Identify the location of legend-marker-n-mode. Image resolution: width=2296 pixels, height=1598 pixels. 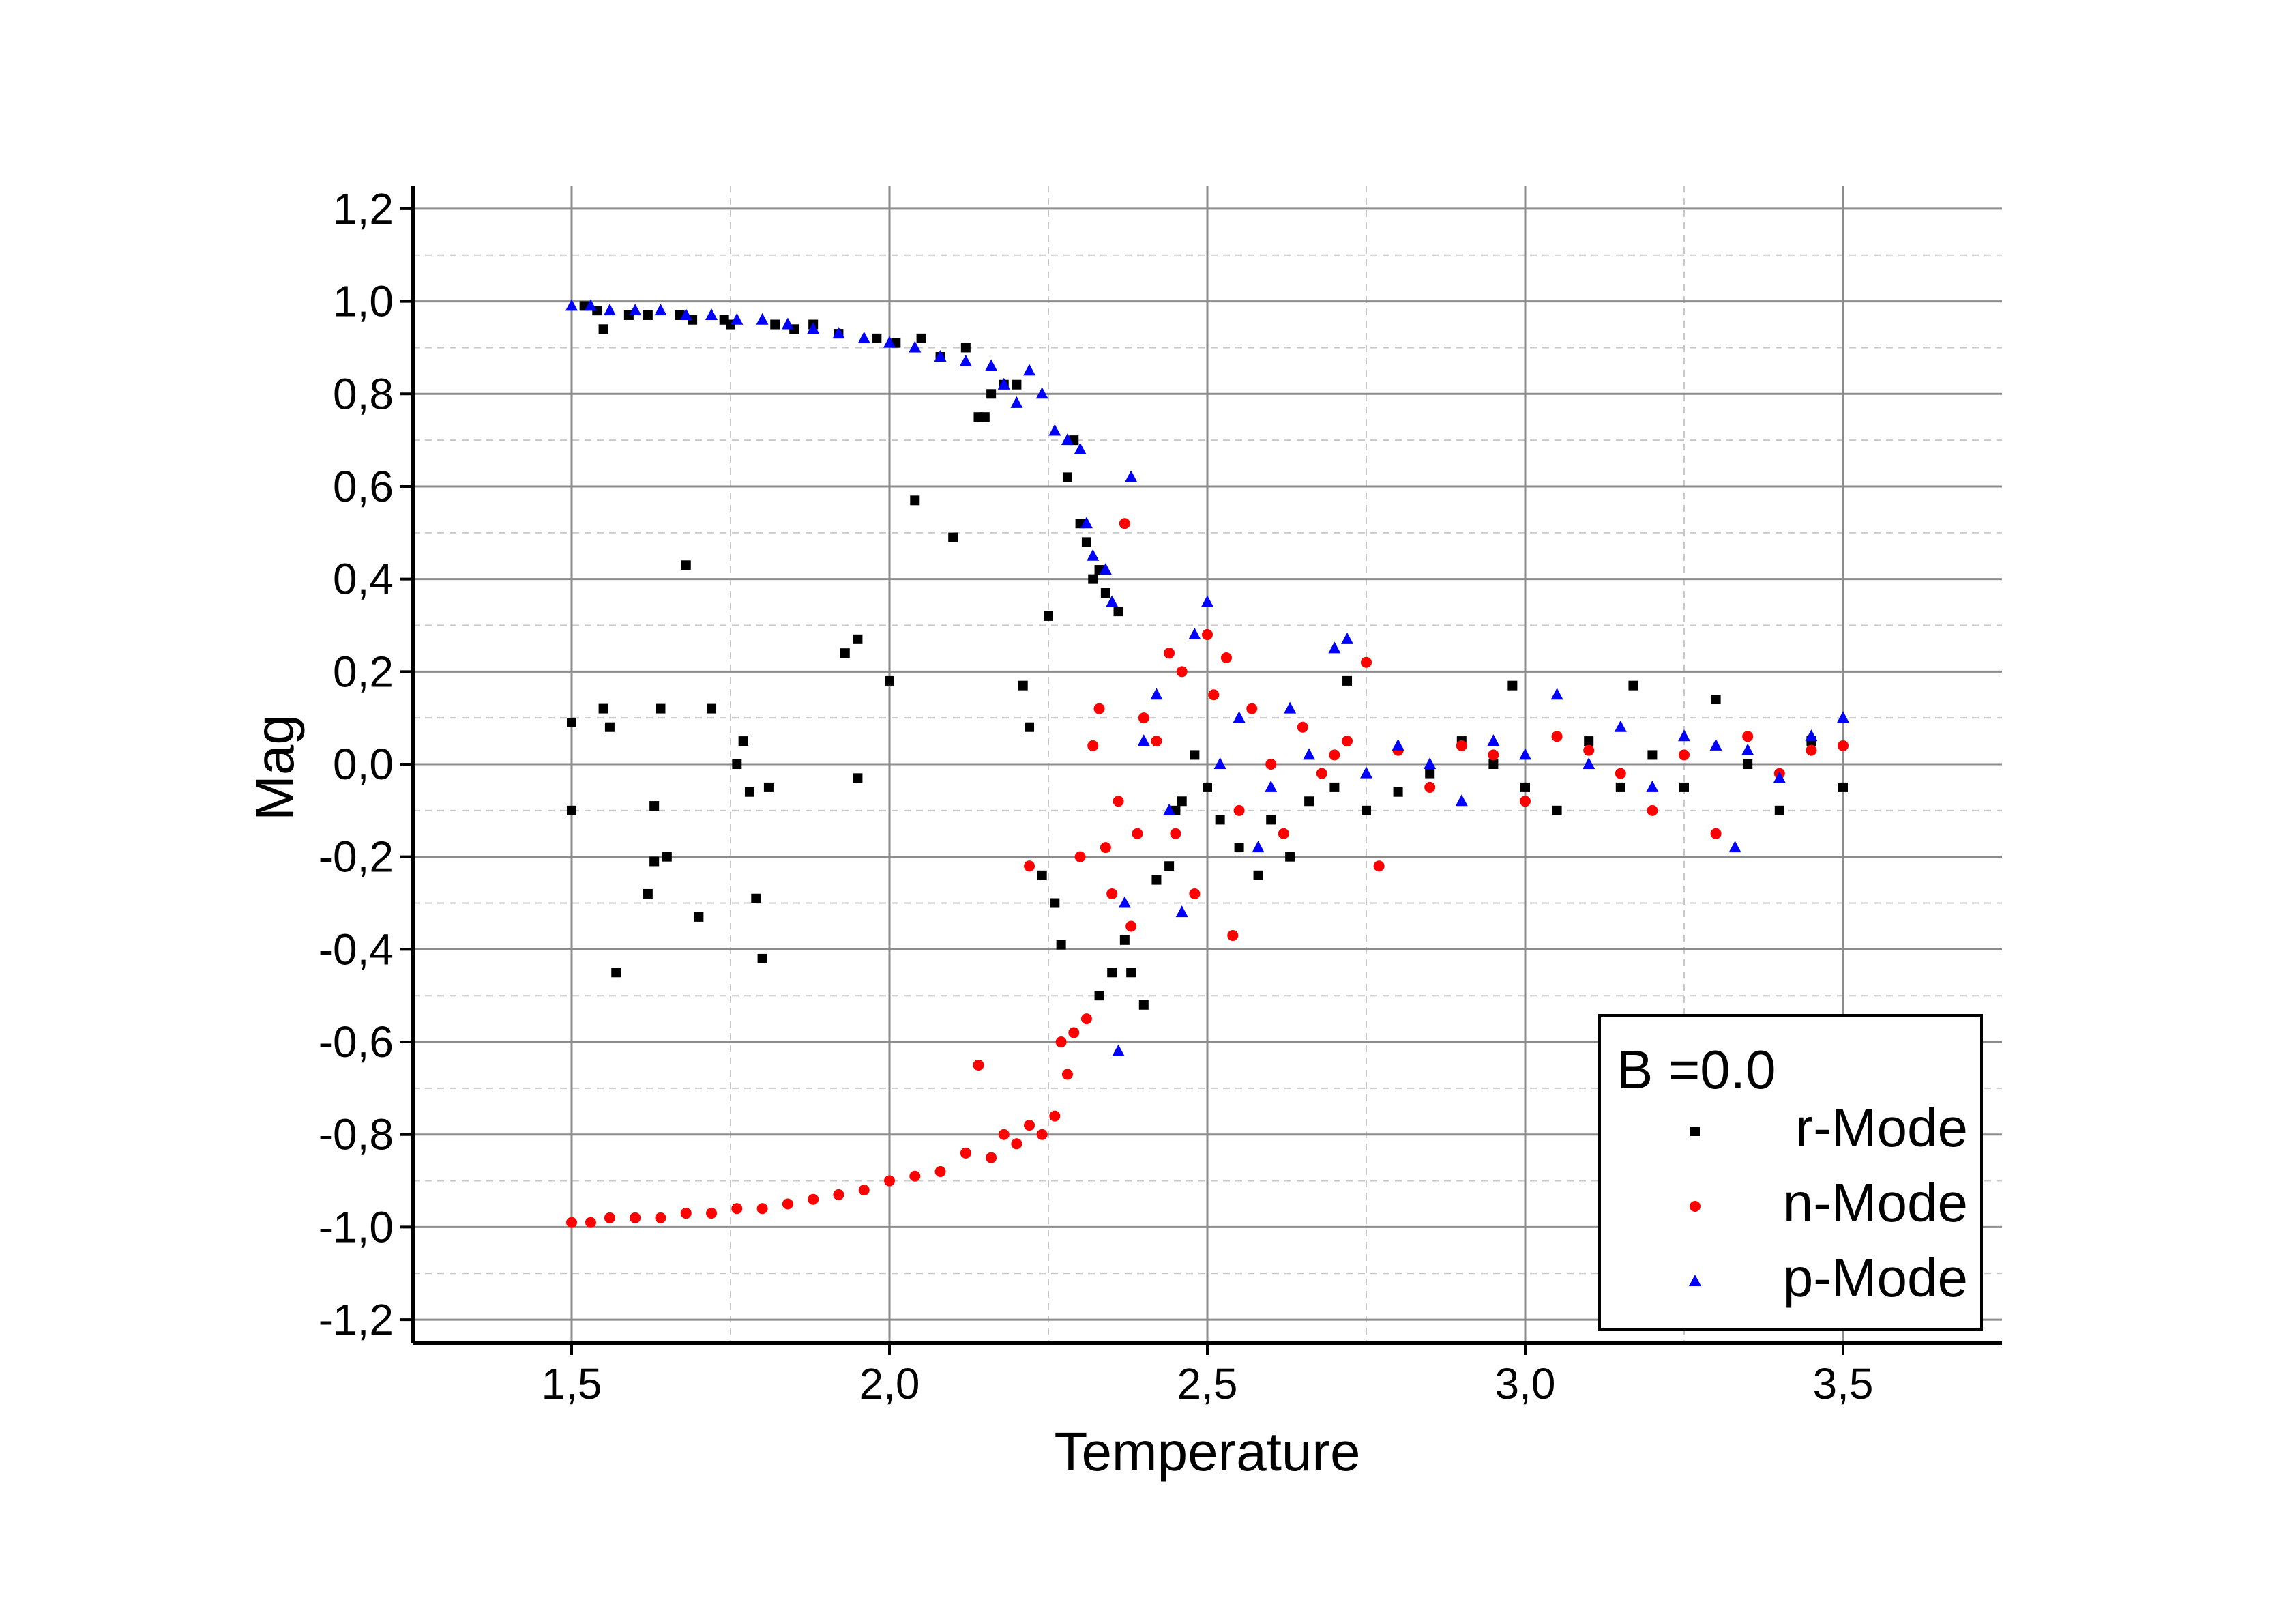
(1696, 1206).